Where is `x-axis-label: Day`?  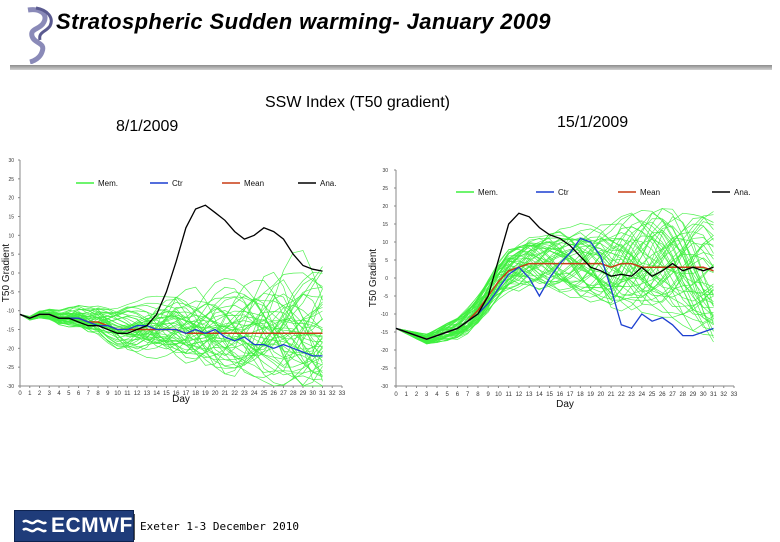
x-axis-label: Day is located at coordinates (565, 404).